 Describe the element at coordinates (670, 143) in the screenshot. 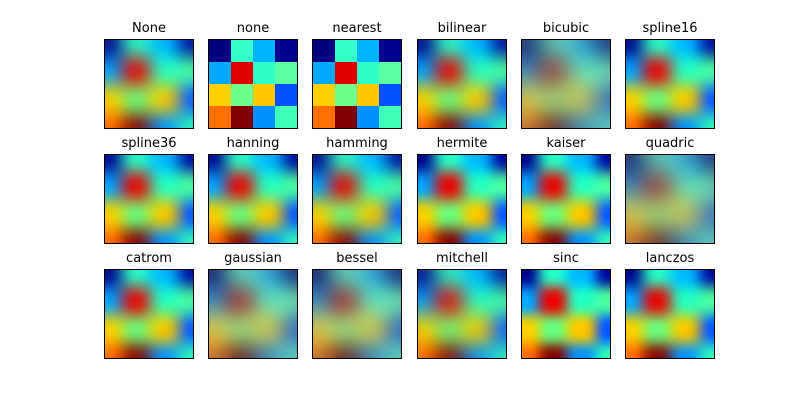

I see `panel-title: quadric` at that location.